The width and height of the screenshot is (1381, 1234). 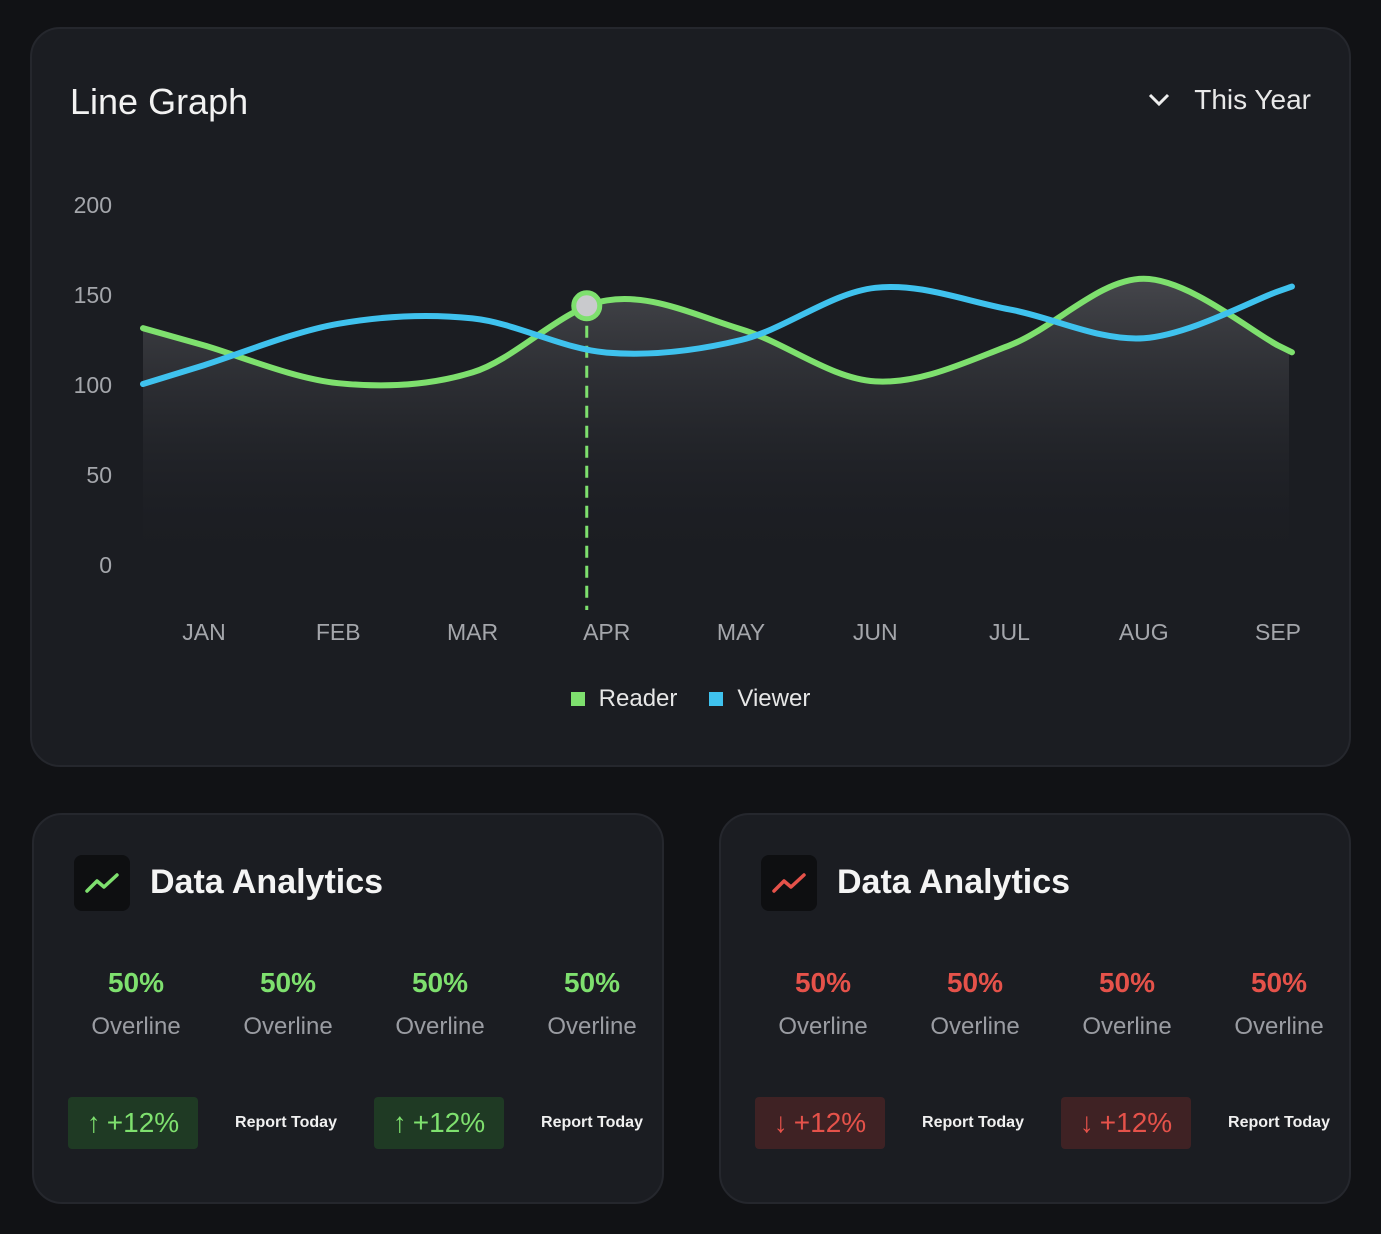 What do you see at coordinates (577, 699) in the screenshot?
I see `reader-swatch` at bounding box center [577, 699].